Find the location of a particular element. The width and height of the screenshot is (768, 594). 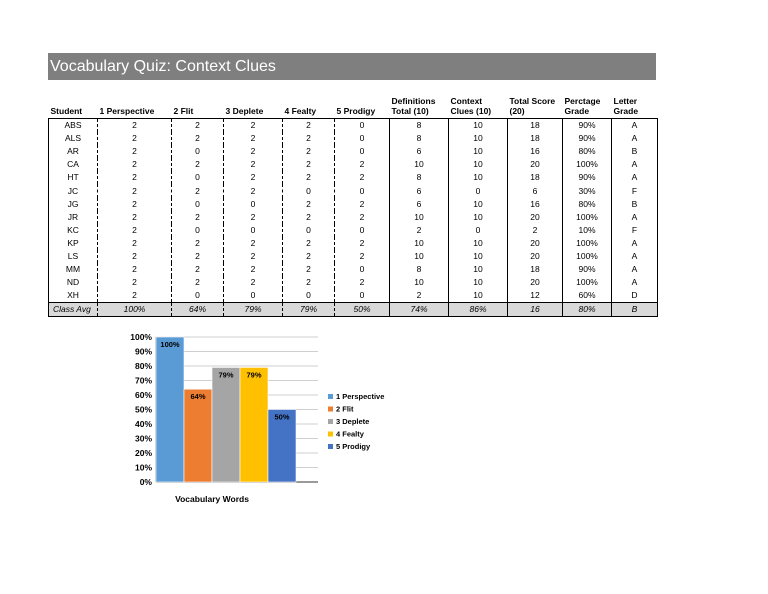

table-row: JR 2 2 2 2 2 10 10 20 100% A is located at coordinates (353, 217).